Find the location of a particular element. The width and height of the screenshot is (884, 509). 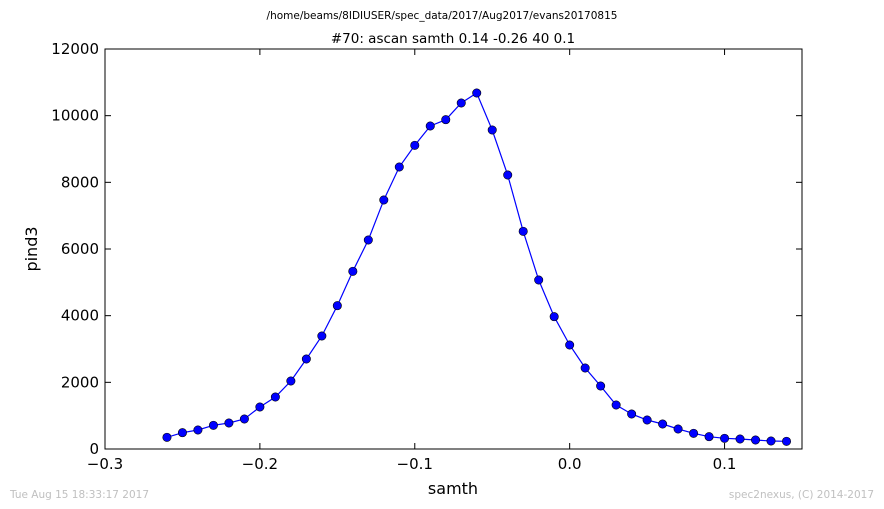

x-tick-label: 0.1 is located at coordinates (725, 464).